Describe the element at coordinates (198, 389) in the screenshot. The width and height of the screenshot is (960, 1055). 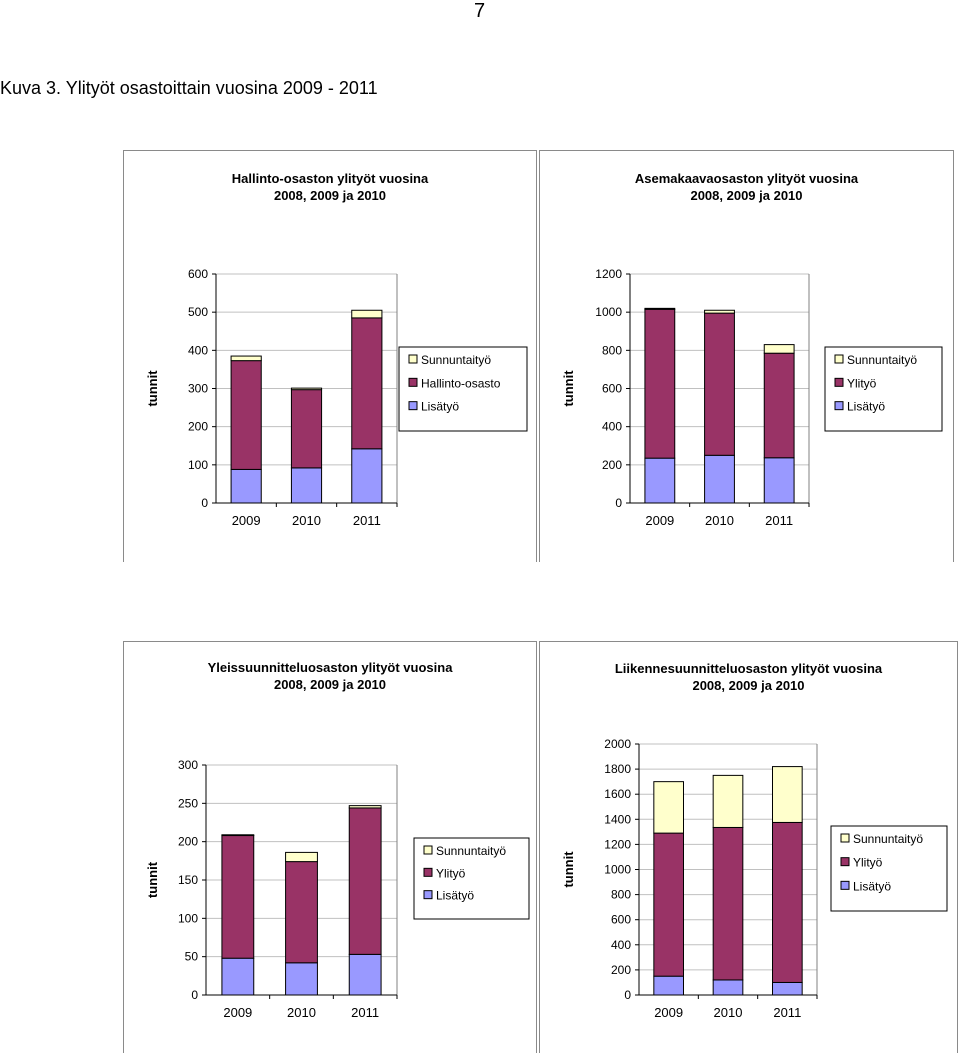
I see `y-tick-label: 300` at that location.